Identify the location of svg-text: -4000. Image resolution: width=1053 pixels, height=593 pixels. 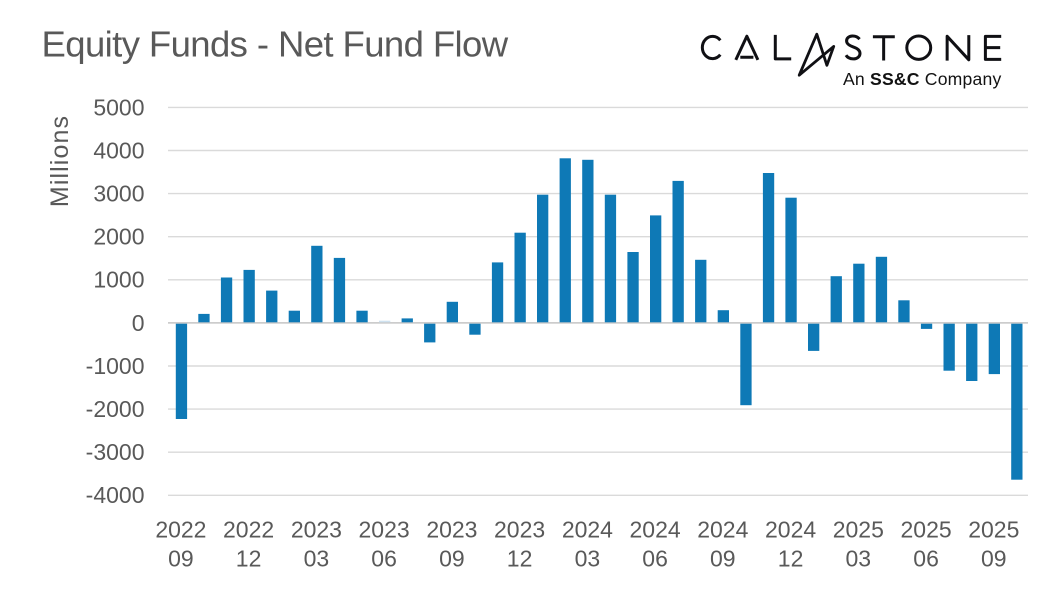
(115, 495).